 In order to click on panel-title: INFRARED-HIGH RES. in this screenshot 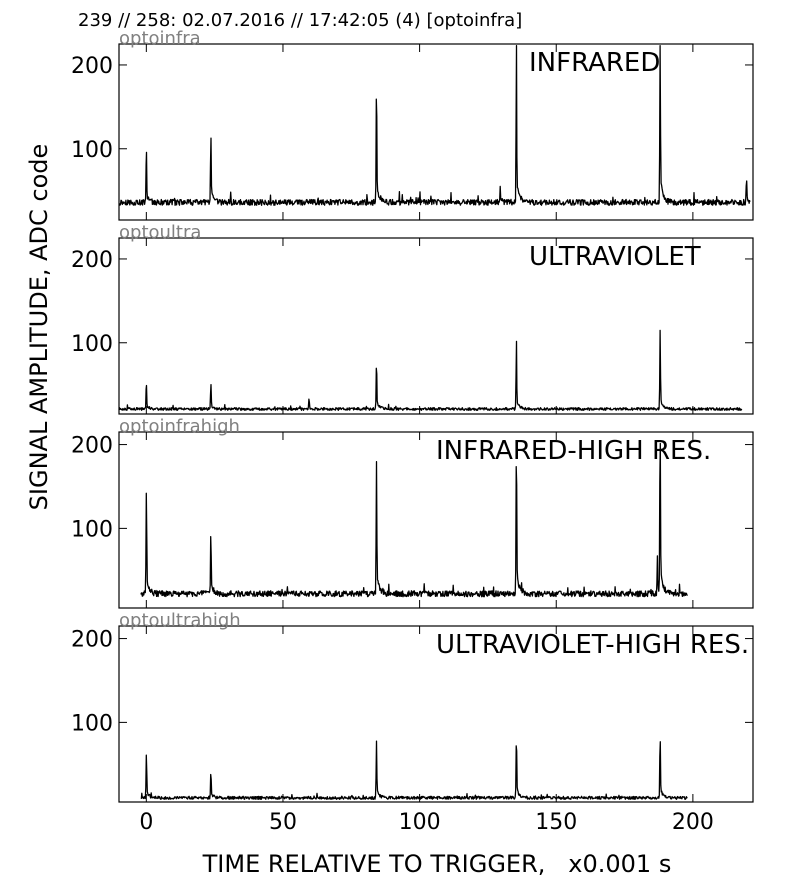, I will do `click(573, 451)`.